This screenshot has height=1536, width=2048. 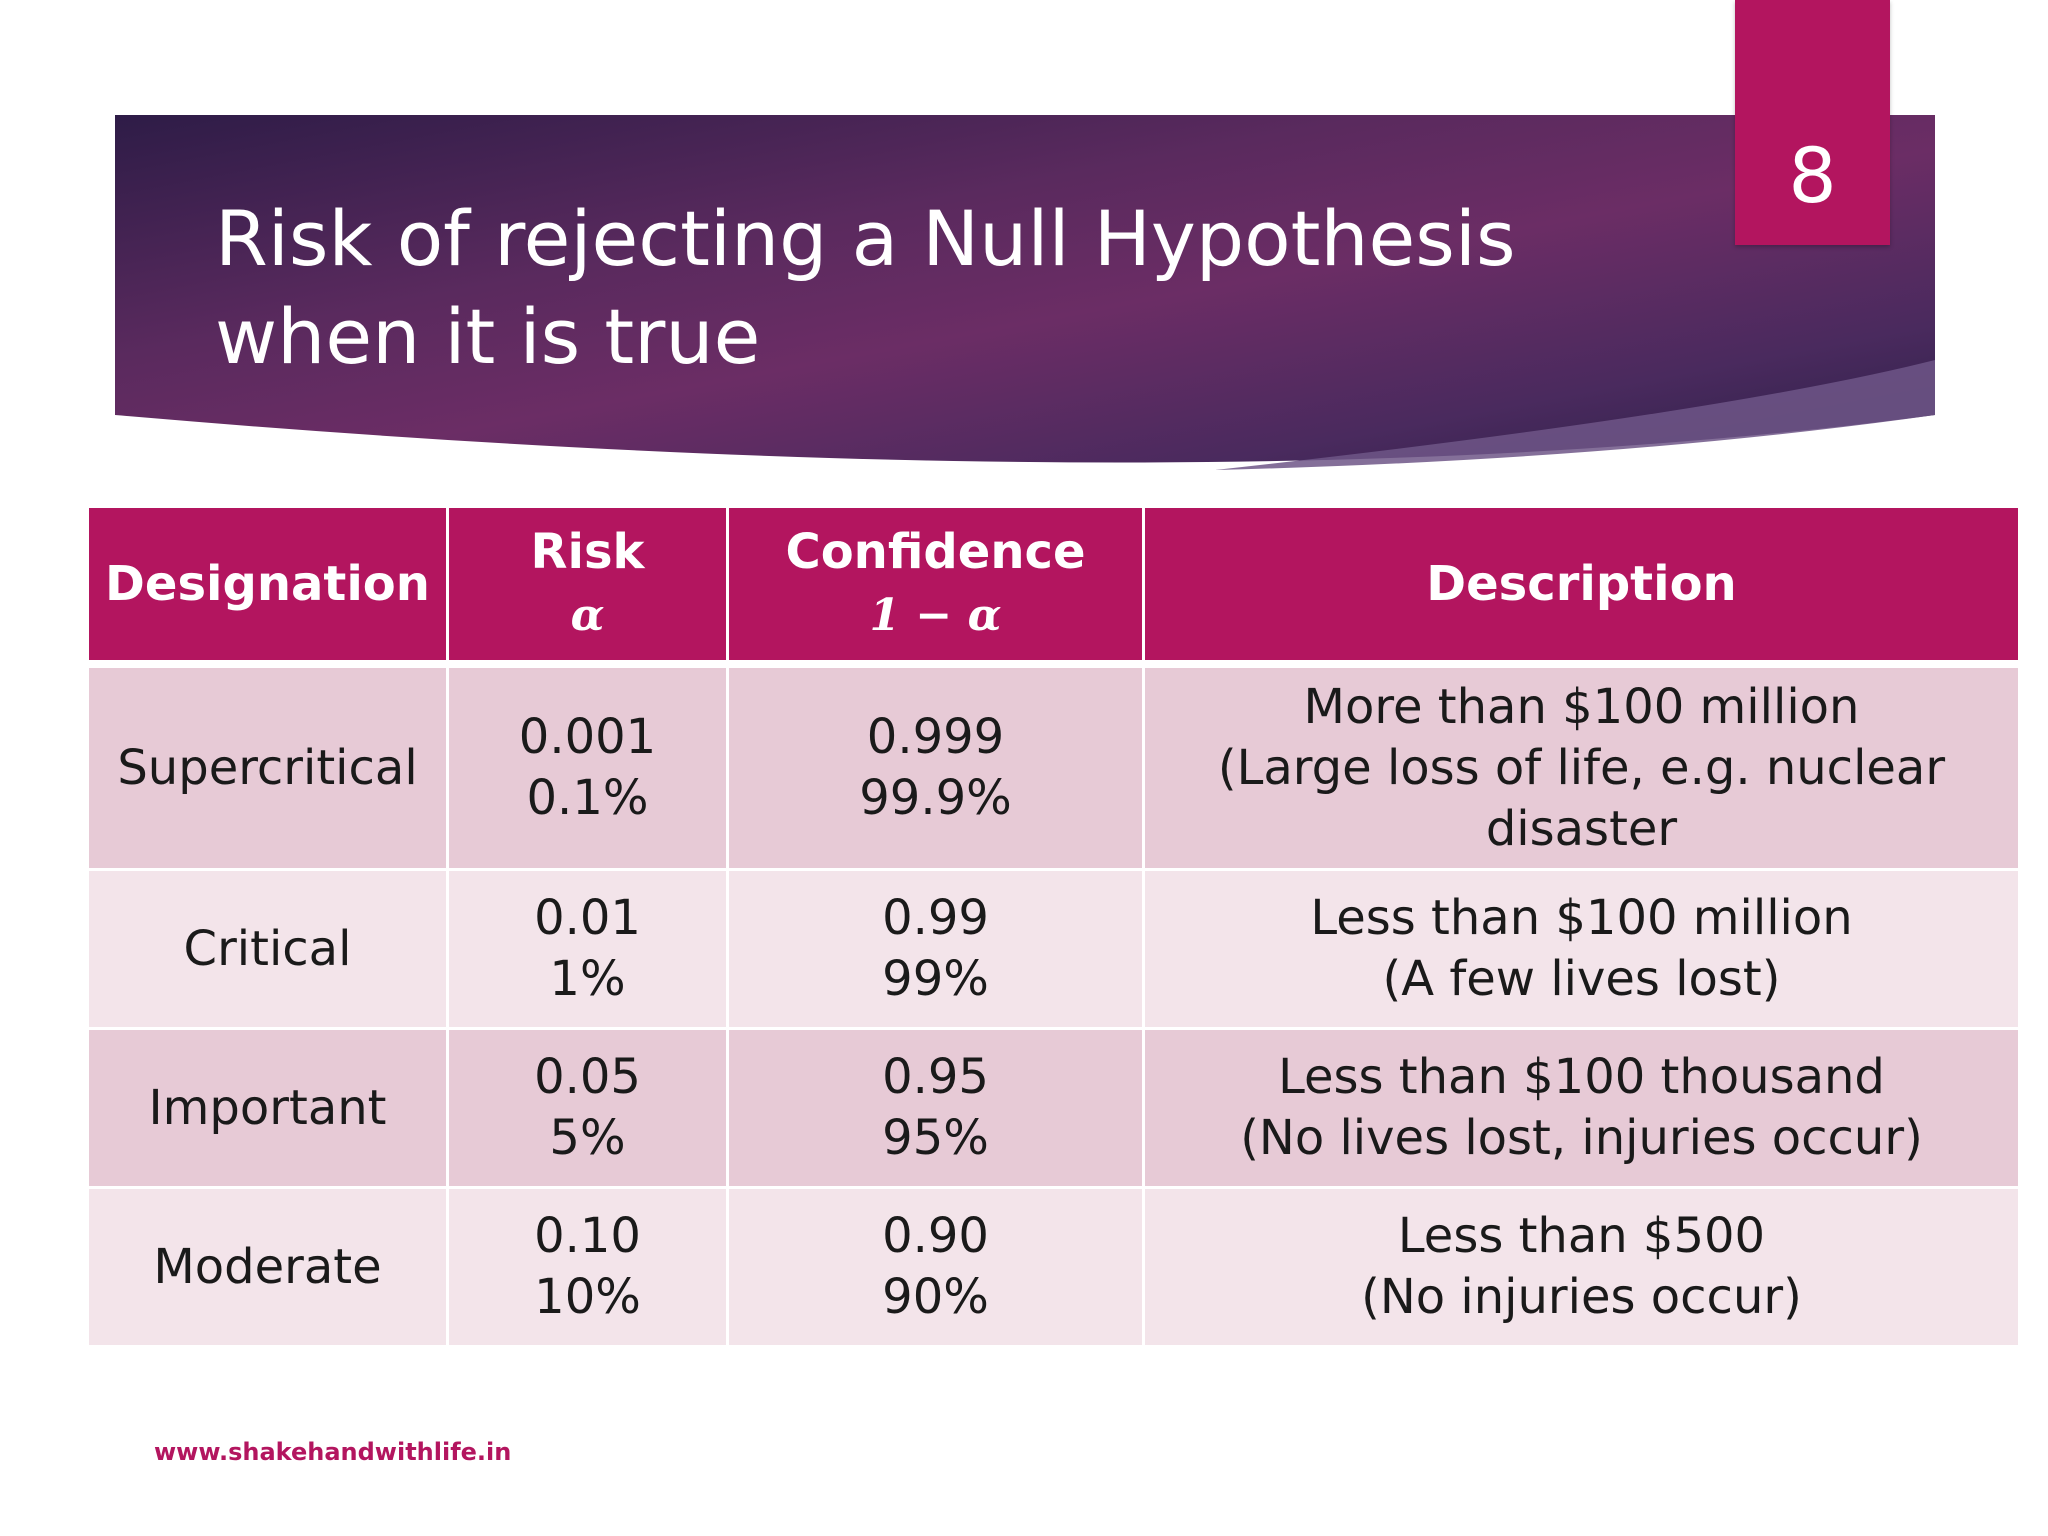 I want to click on risk-percent: 1%, so click(x=587, y=979).